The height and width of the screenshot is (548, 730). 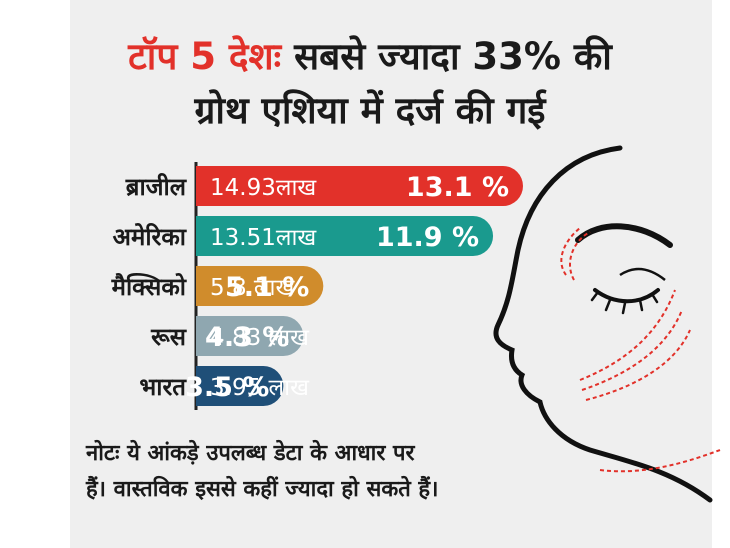 I want to click on title-line-2: ग्रोथ एशिया में दर्ज की गई, so click(x=370, y=110).